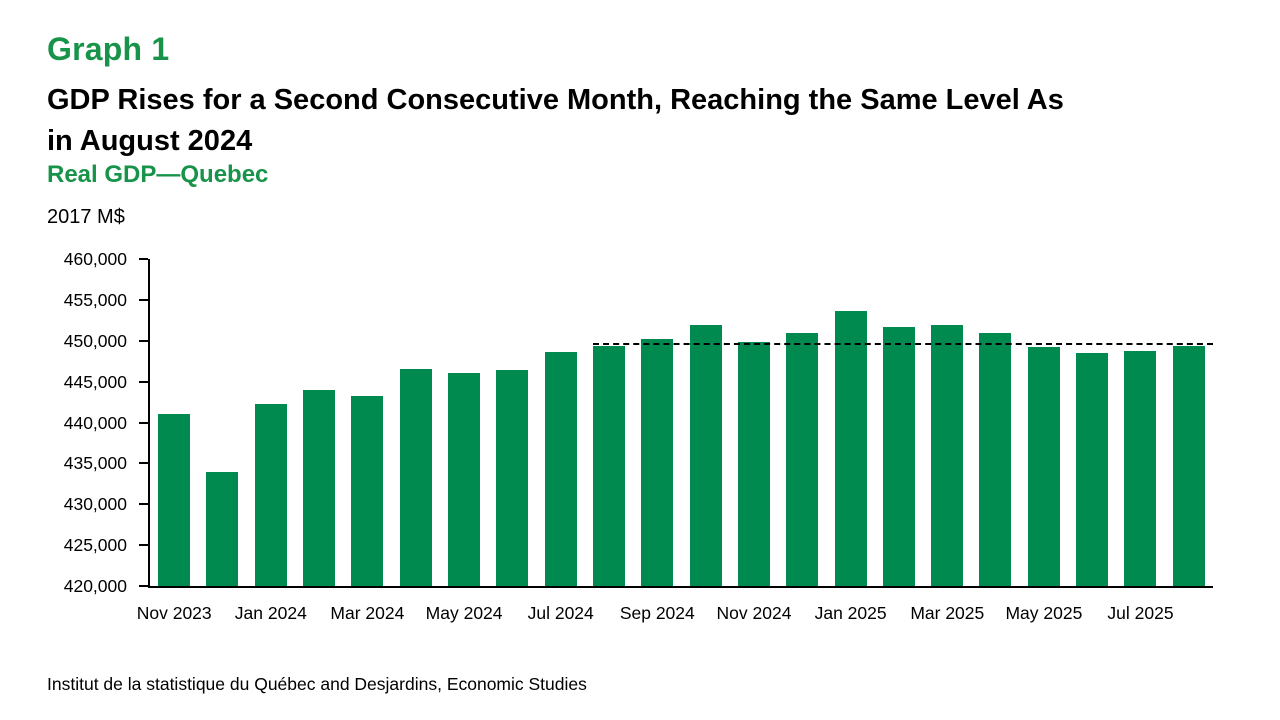 This screenshot has height=720, width=1280. I want to click on bar-mar-2024, so click(367, 490).